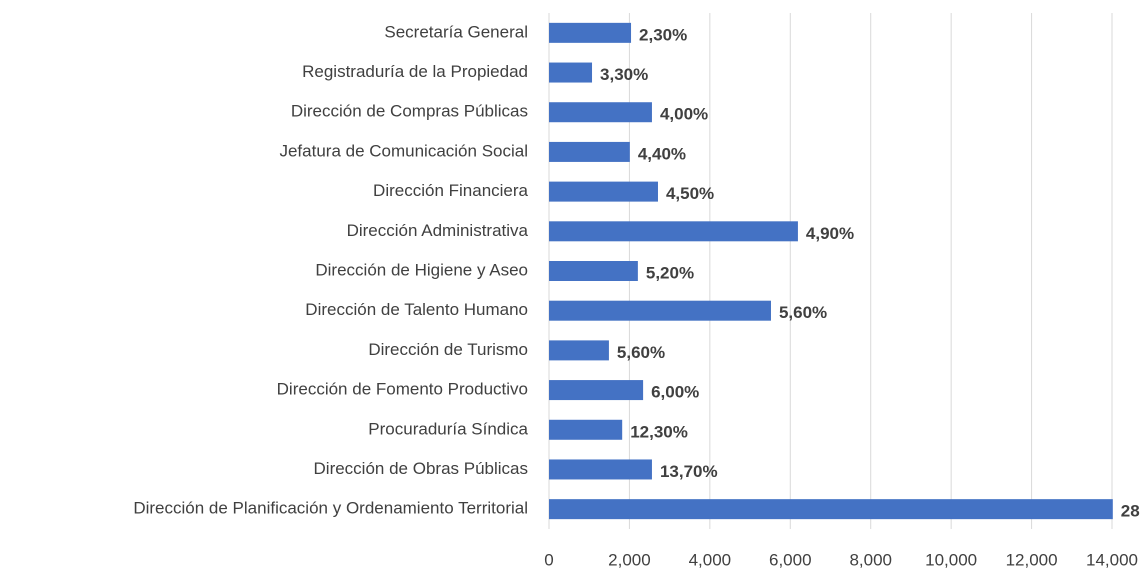 The image size is (1140, 569). I want to click on x-tick-label: 2,000, so click(629, 559).